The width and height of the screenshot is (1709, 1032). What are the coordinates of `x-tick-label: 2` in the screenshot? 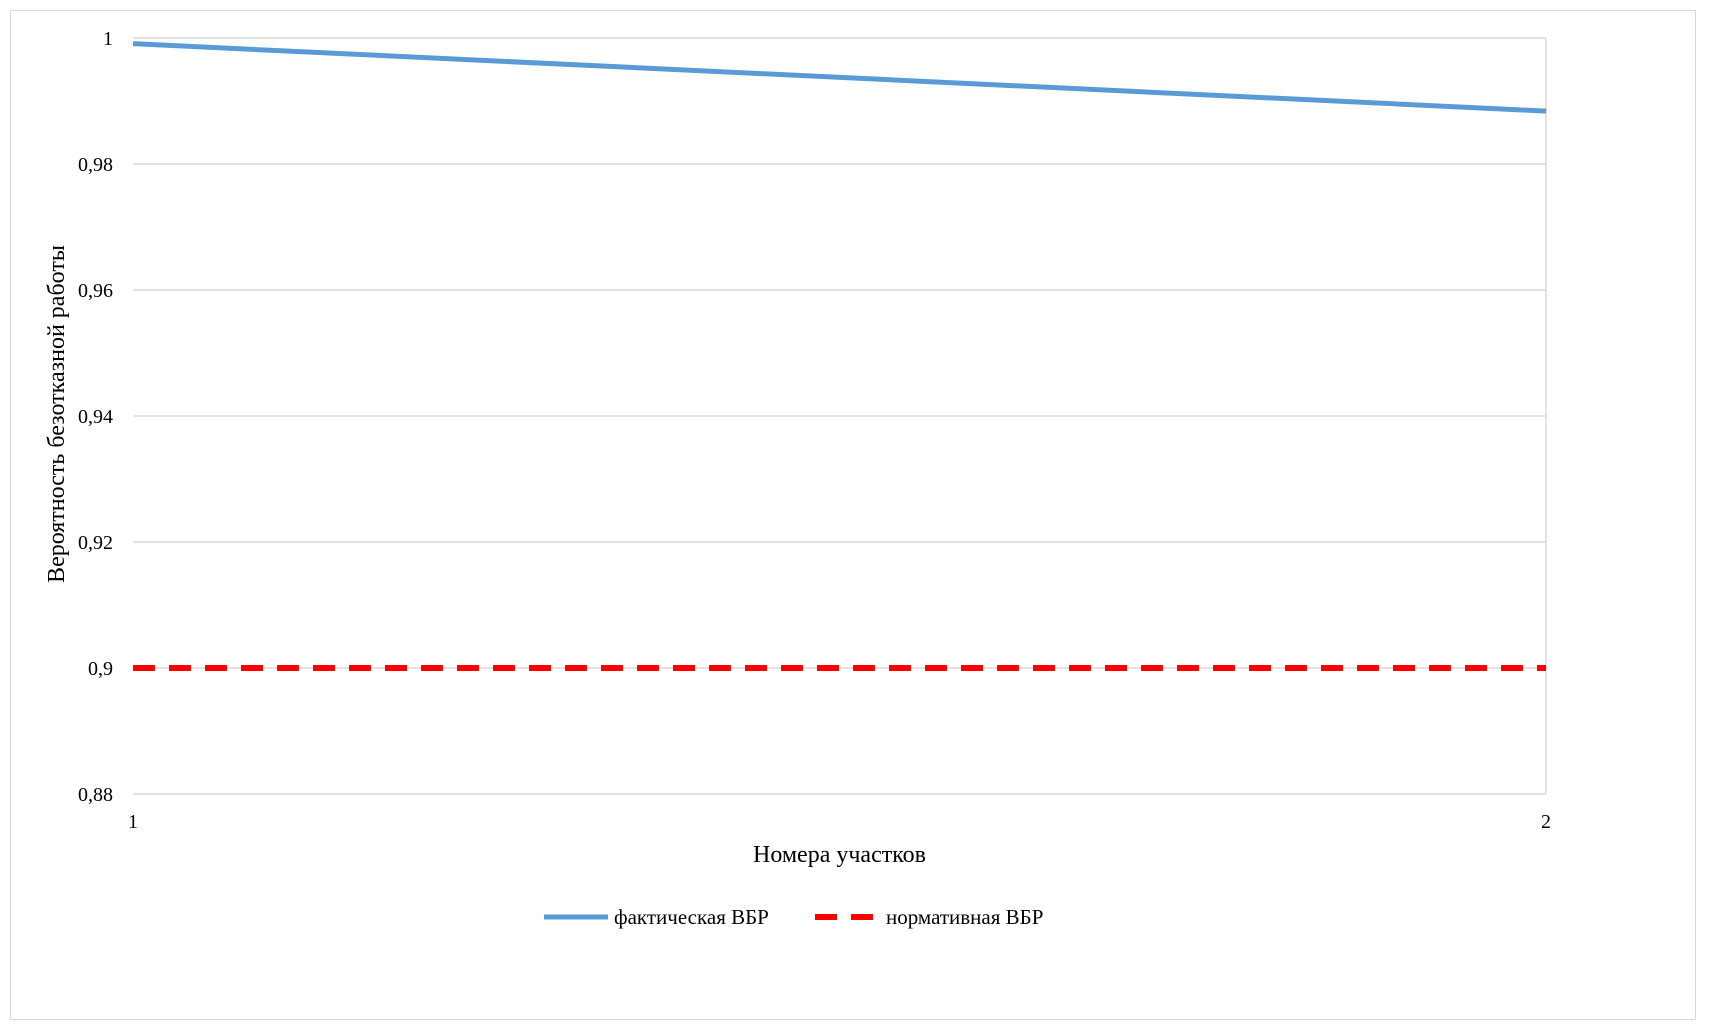 It's located at (1546, 822).